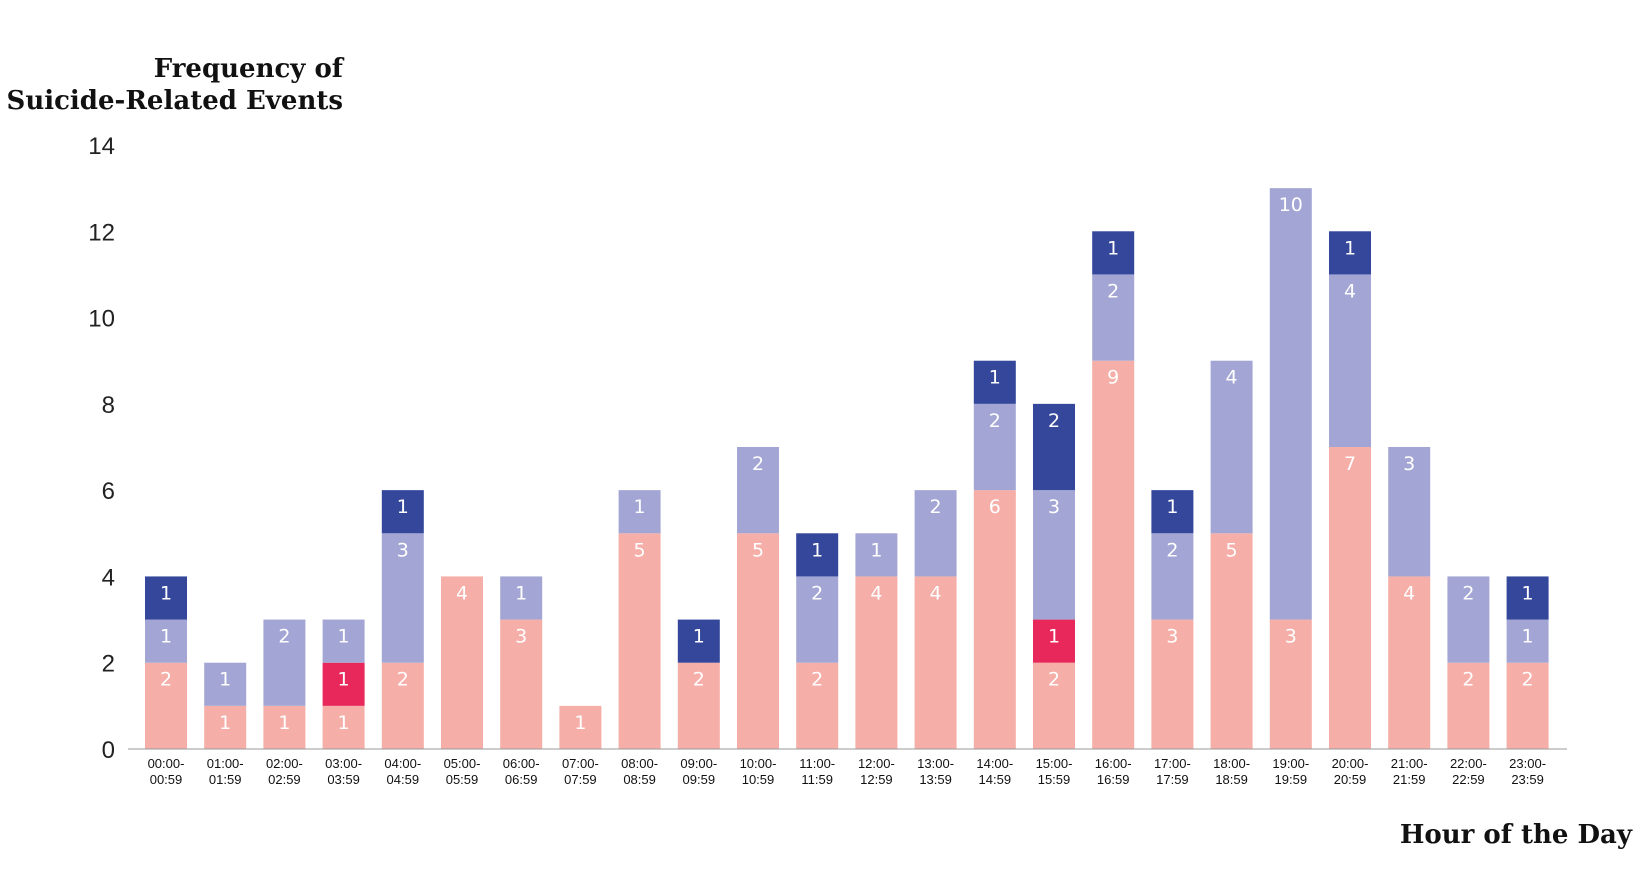 This screenshot has height=889, width=1649. What do you see at coordinates (101, 319) in the screenshot?
I see `y-tick-label: 10` at bounding box center [101, 319].